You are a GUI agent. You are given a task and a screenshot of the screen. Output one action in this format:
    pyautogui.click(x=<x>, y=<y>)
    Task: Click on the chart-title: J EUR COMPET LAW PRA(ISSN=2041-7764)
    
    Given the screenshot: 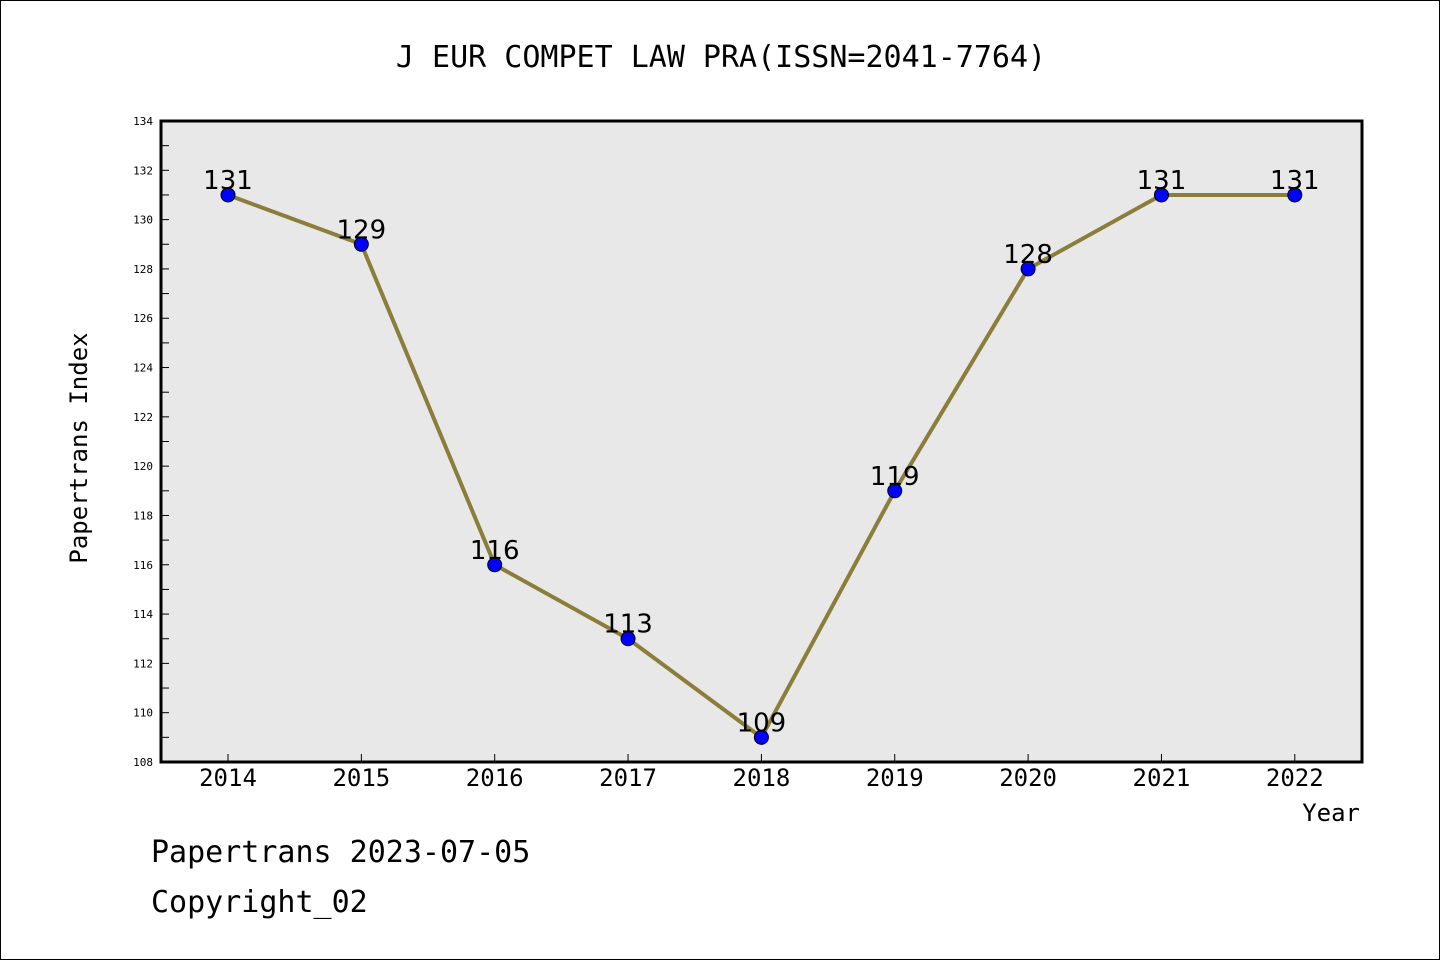 What is the action you would take?
    pyautogui.click(x=721, y=57)
    